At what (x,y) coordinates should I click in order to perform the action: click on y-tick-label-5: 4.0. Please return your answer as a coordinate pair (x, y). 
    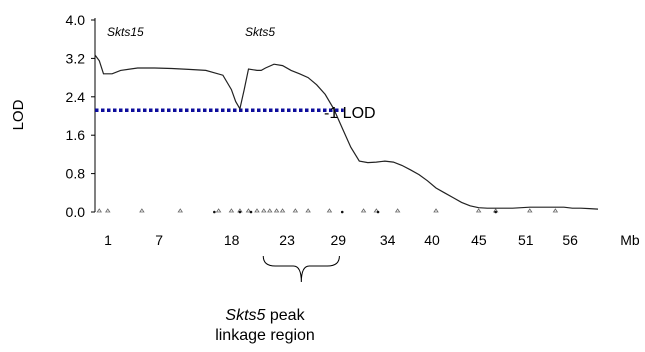
    Looking at the image, I should click on (76, 20).